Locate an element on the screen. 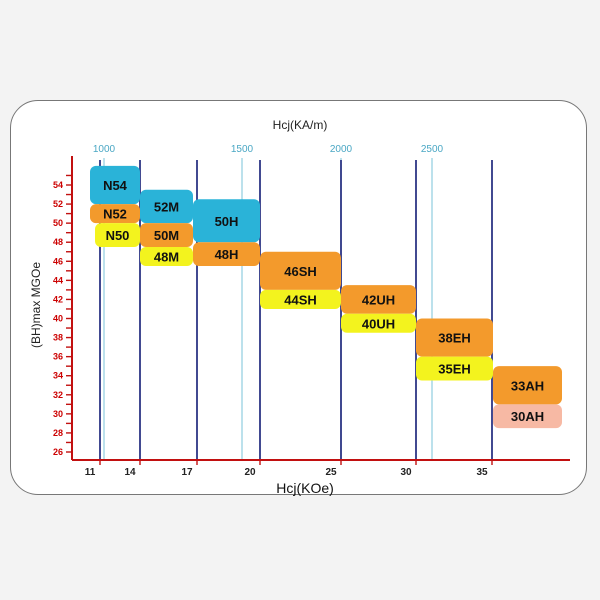 The height and width of the screenshot is (600, 600). y-tick-label: 32 is located at coordinates (58, 395).